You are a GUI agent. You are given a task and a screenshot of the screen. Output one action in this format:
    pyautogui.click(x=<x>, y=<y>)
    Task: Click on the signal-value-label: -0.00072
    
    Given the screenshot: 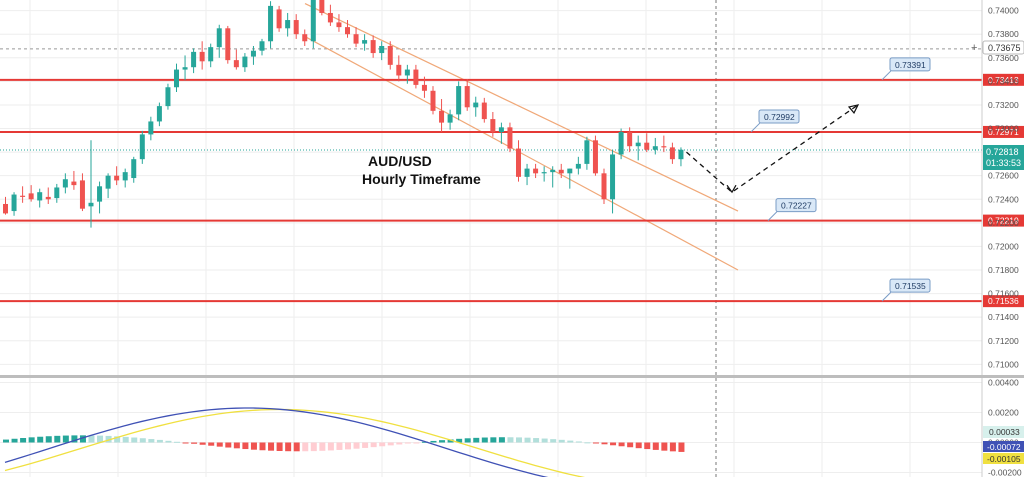 What is the action you would take?
    pyautogui.click(x=1004, y=447)
    